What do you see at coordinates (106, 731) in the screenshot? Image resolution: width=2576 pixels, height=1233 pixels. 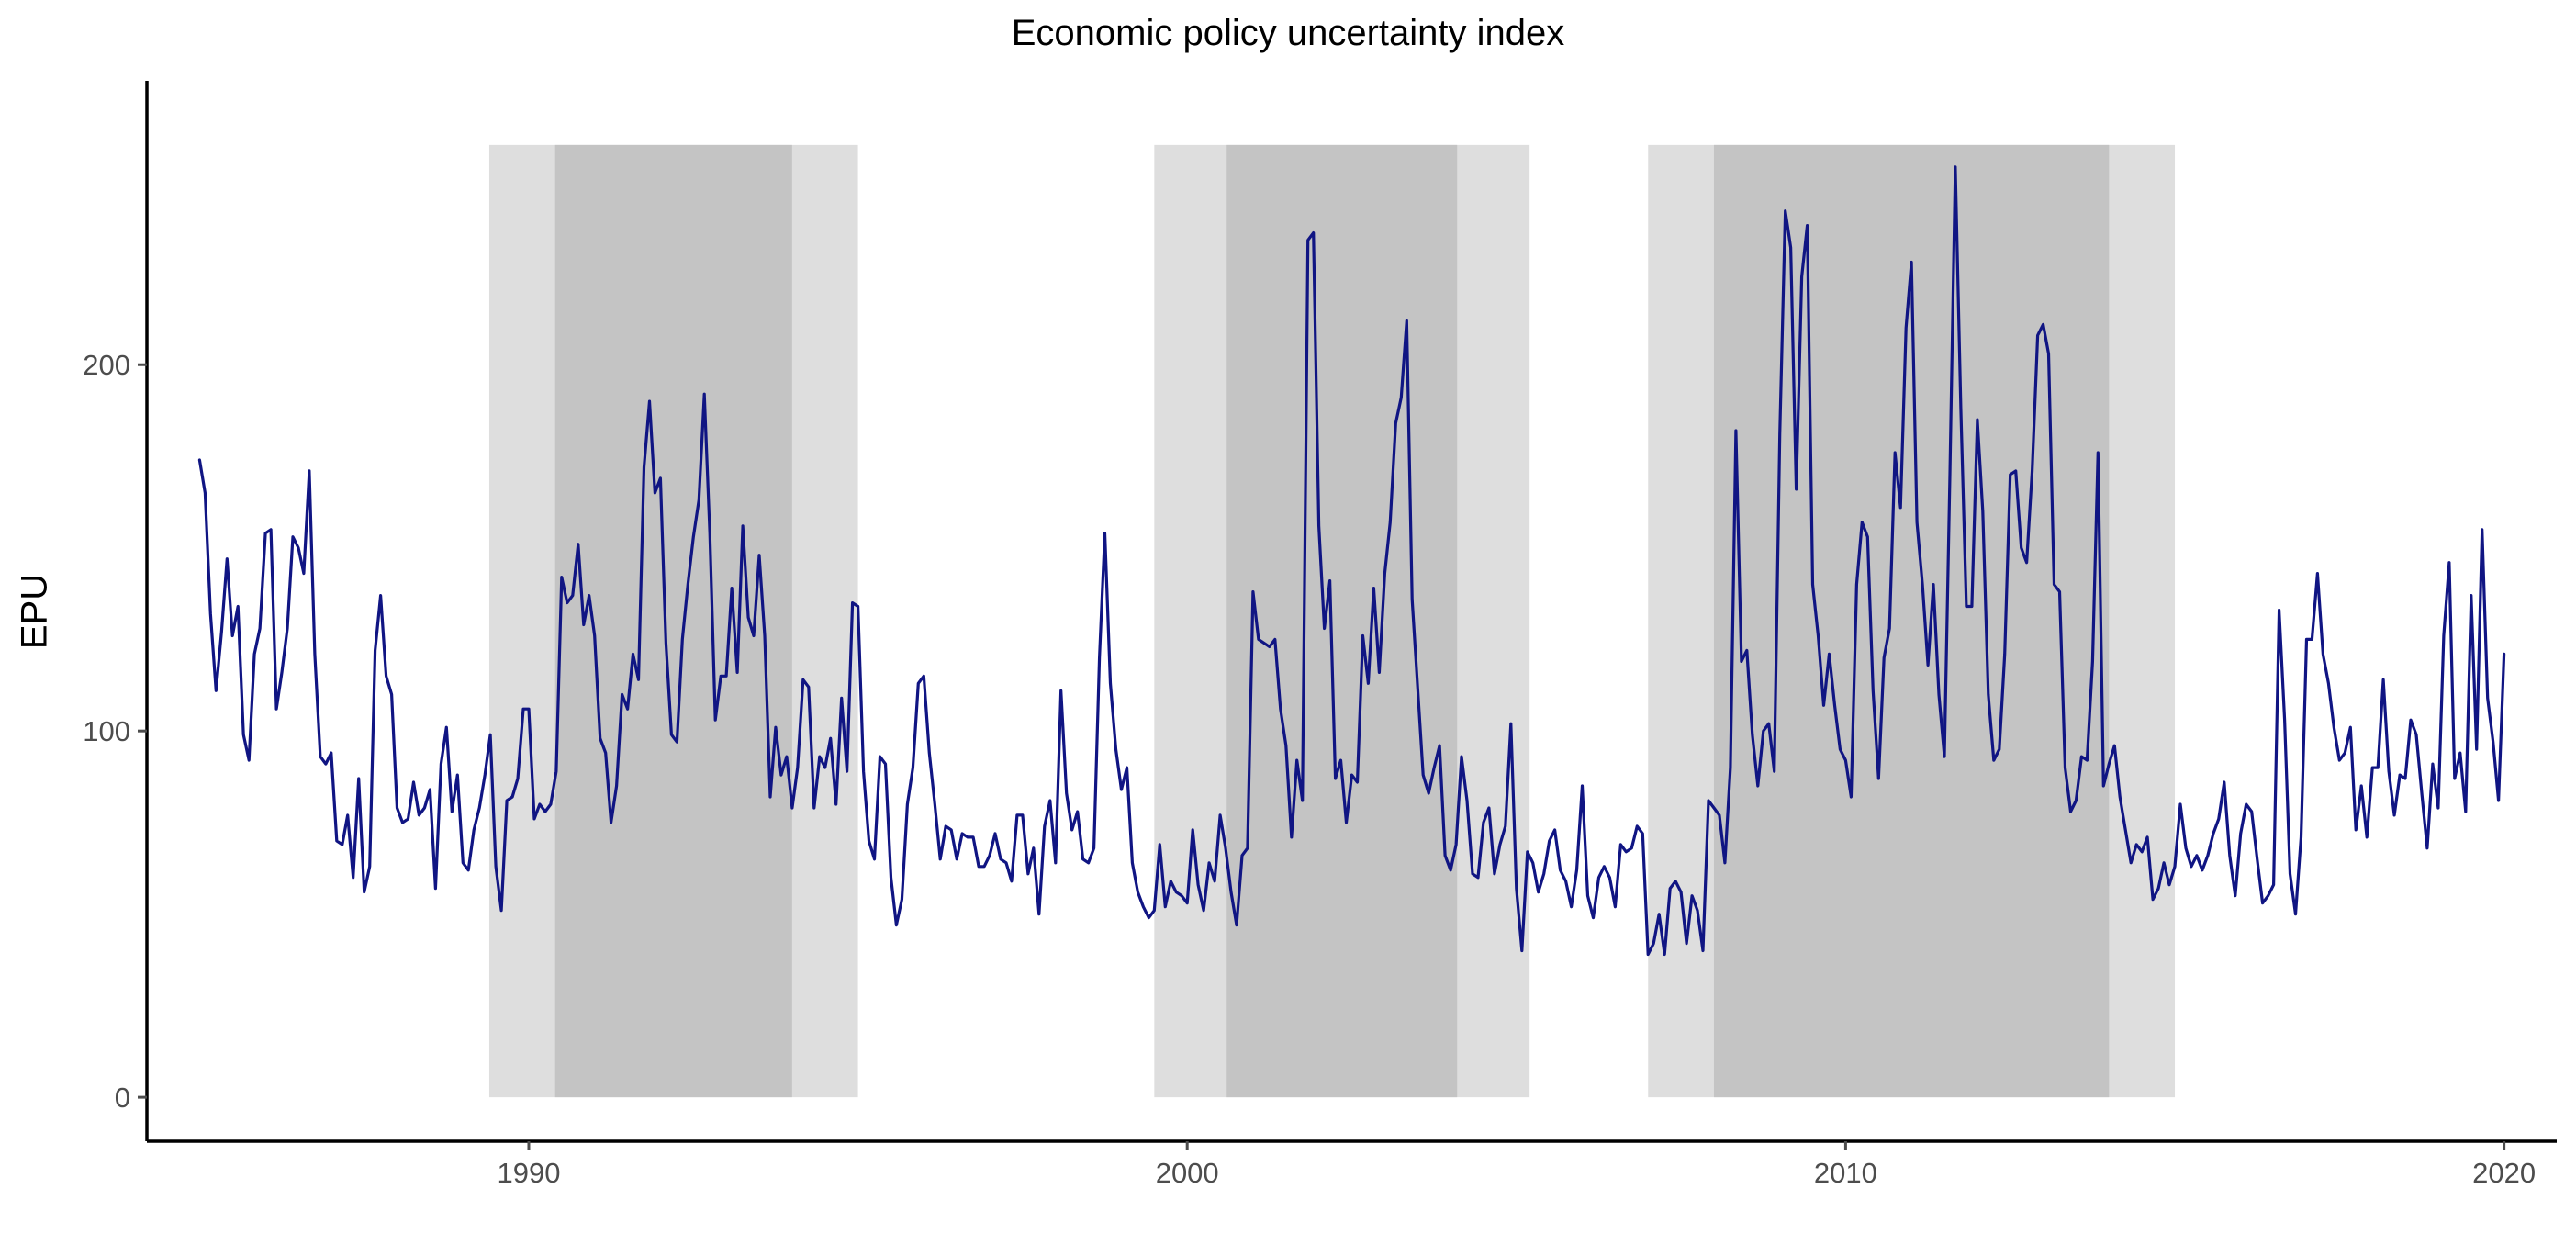 I see `y-tick-label-100: 100` at bounding box center [106, 731].